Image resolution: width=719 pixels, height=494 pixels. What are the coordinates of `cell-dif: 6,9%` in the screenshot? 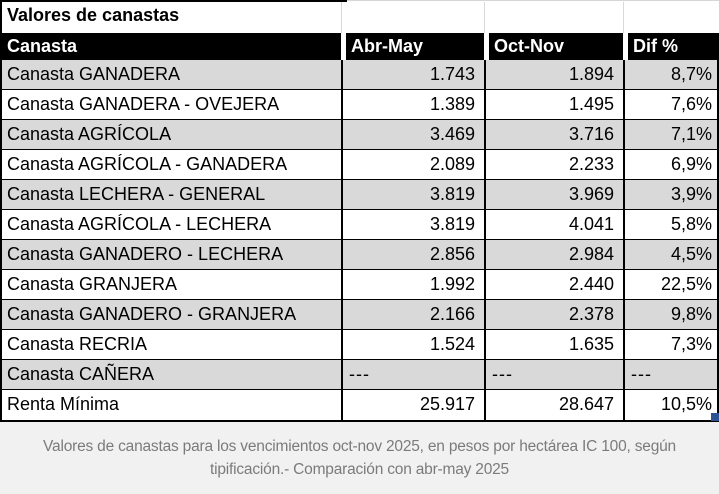 It's located at (670, 164).